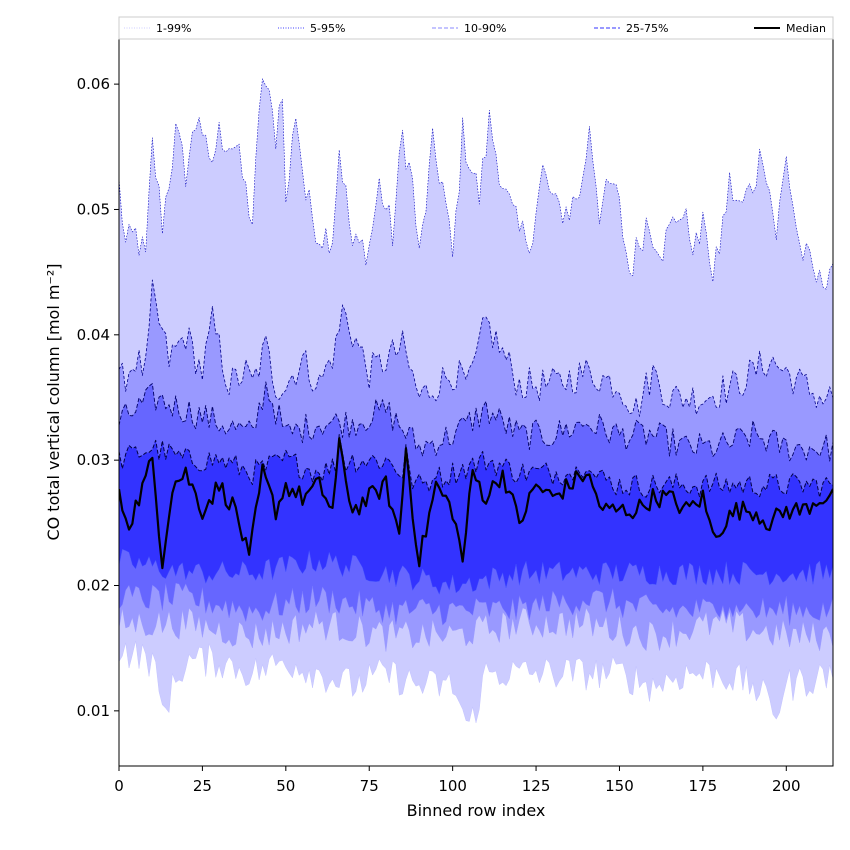 This screenshot has height=850, width=850. Describe the element at coordinates (369, 786) in the screenshot. I see `x-tick-label: 75` at that location.